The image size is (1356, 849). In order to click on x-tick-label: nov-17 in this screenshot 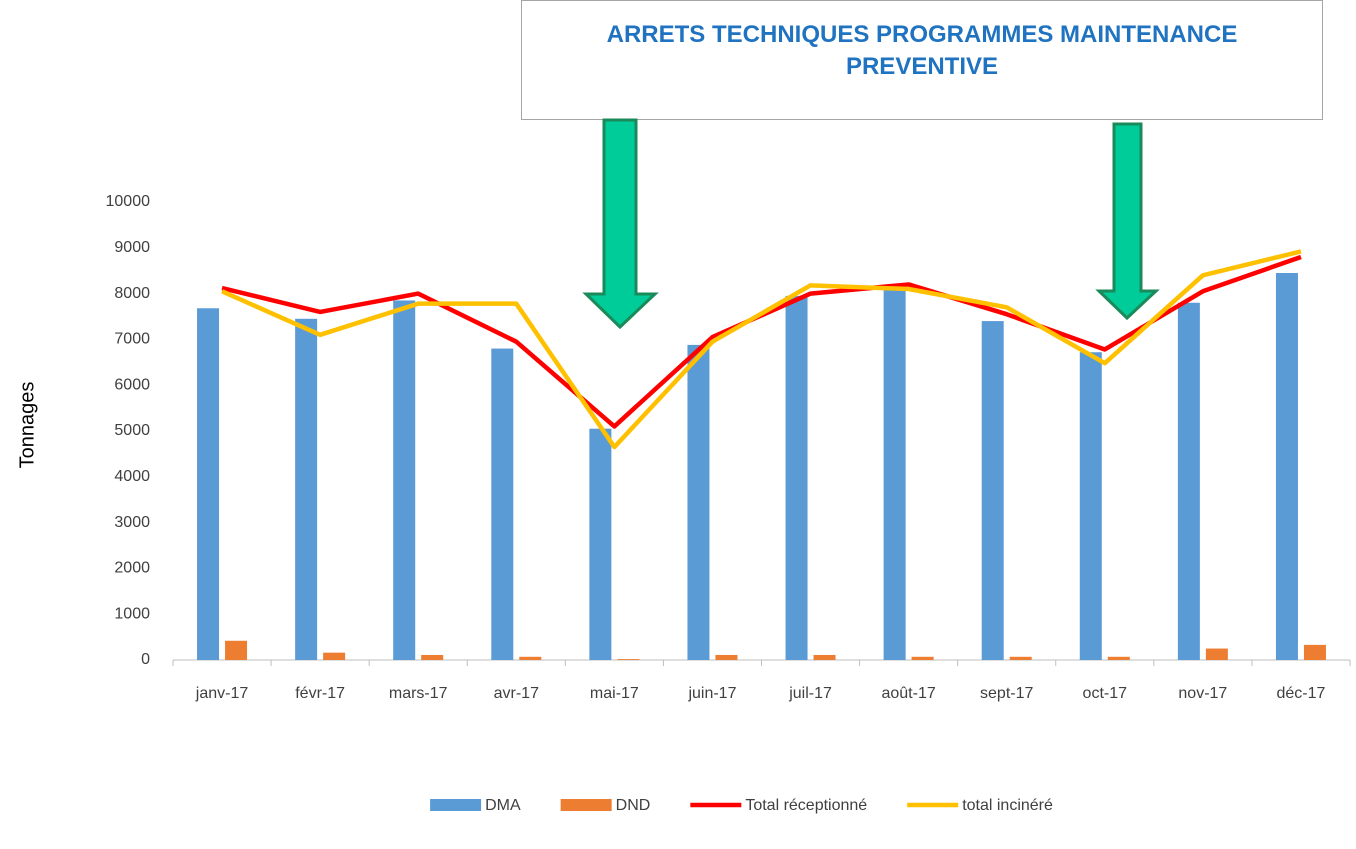, I will do `click(1202, 693)`.